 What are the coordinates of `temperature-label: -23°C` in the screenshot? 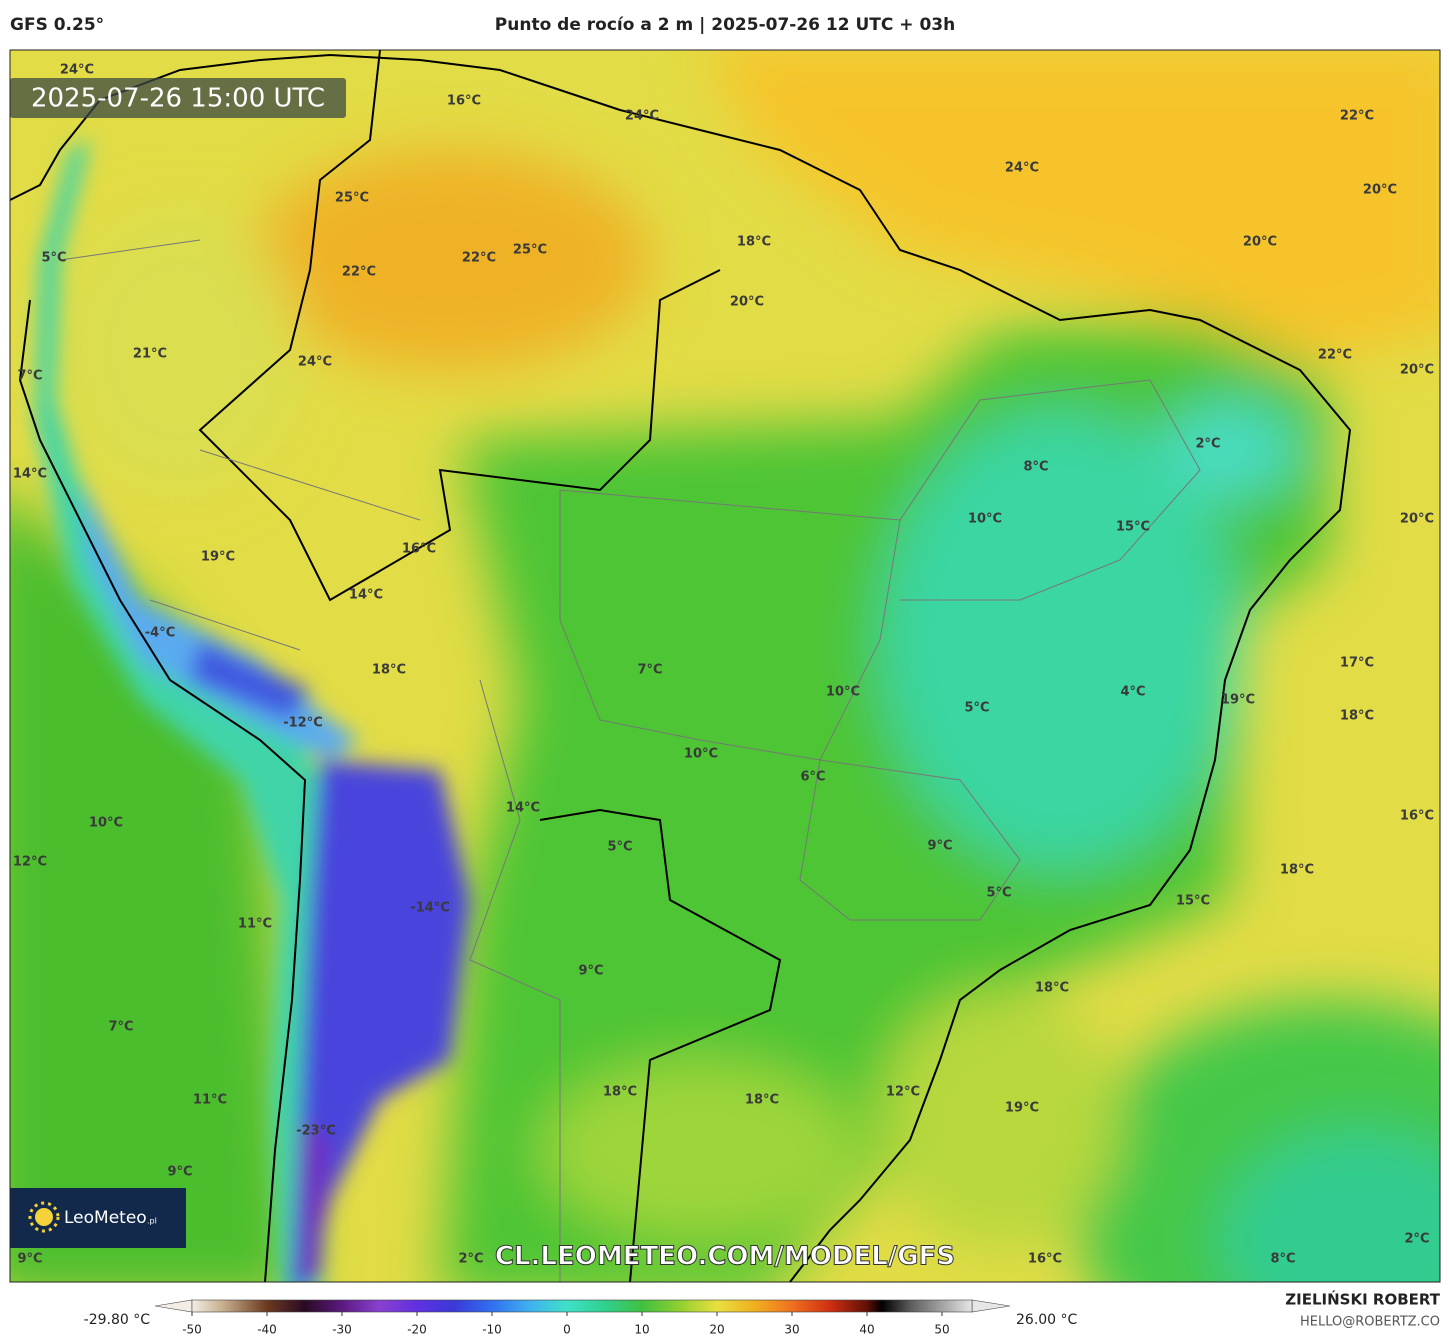 It's located at (316, 1131).